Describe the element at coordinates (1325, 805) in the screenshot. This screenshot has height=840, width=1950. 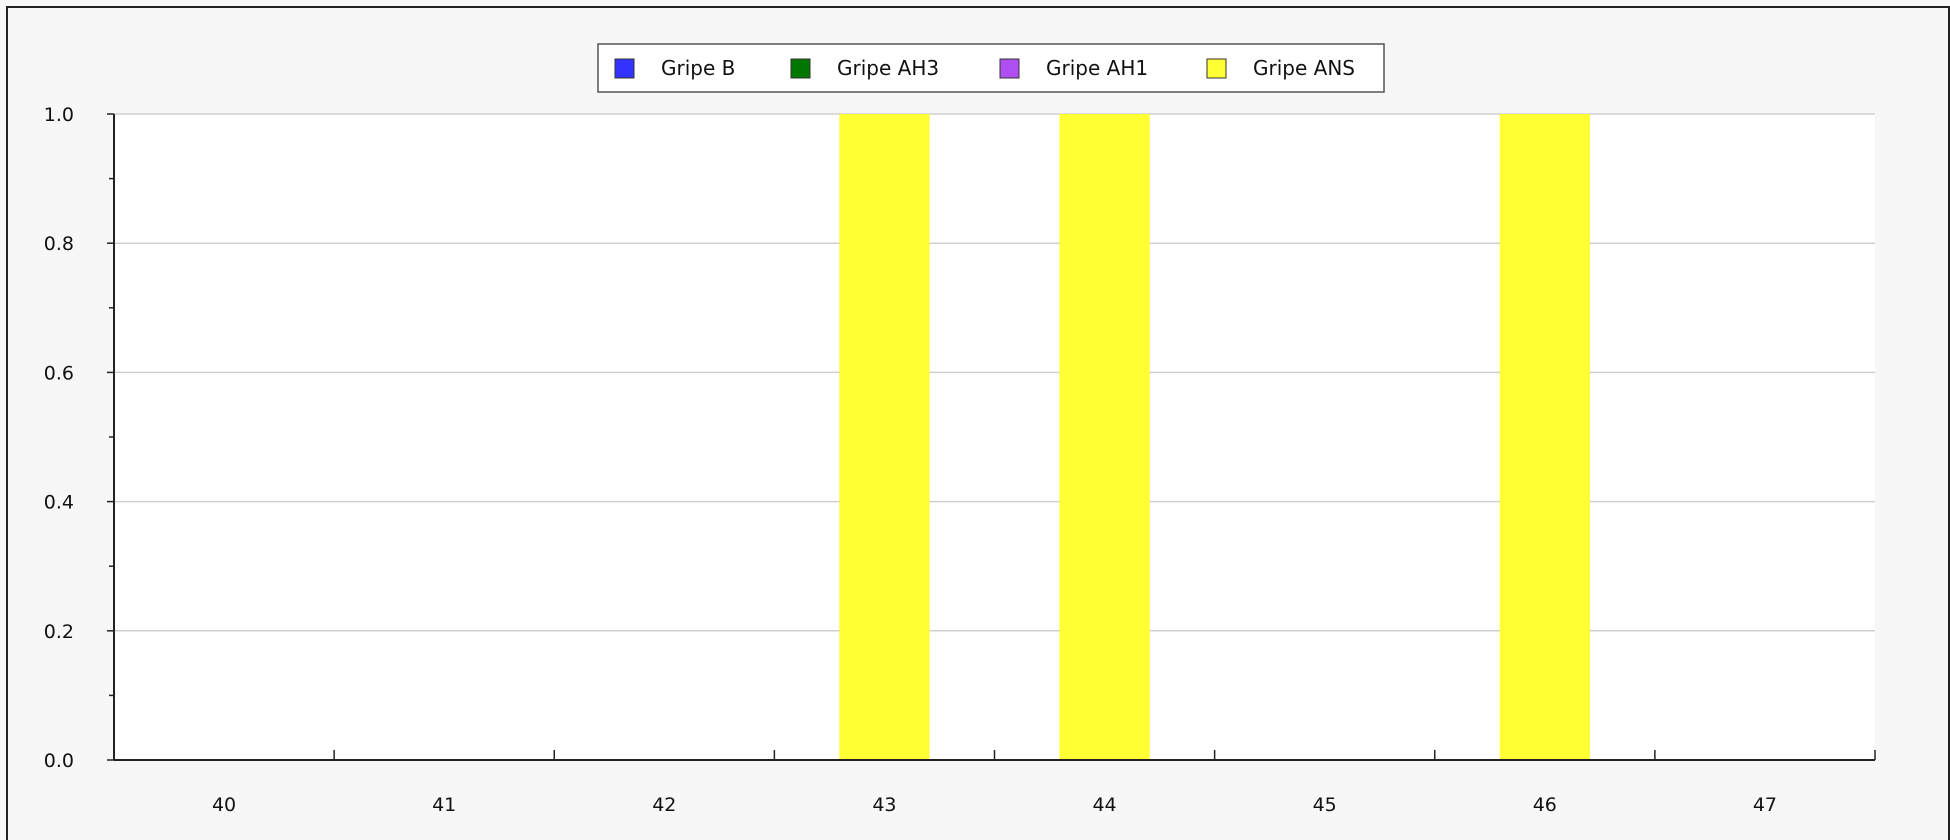
I see `x-tick-label: 45` at that location.